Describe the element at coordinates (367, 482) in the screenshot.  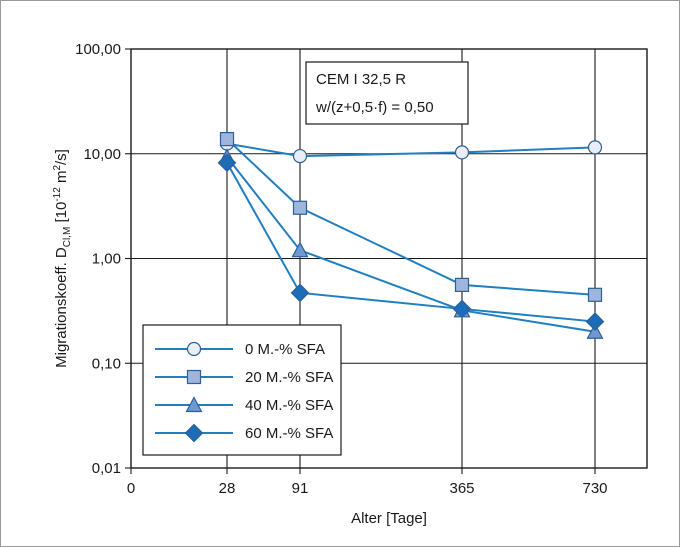
I see `x-axis-ticks: 0 28 91 365 730` at that location.